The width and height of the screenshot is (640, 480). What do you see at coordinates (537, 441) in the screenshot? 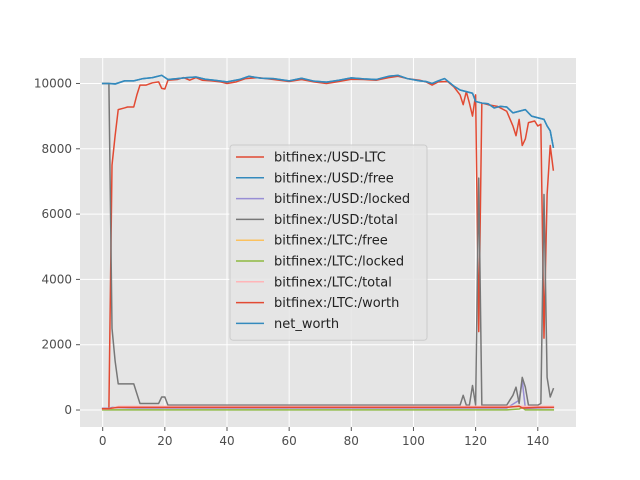
I see `x-tick-label: 140` at bounding box center [537, 441].